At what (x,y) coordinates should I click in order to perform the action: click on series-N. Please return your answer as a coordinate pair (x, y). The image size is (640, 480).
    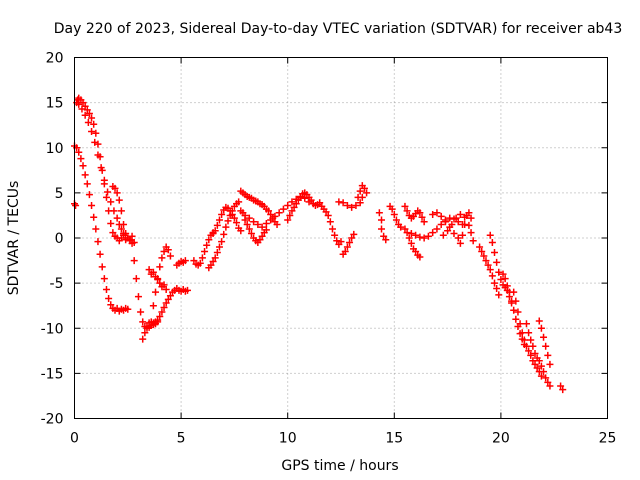
    Looking at the image, I should click on (255, 231).